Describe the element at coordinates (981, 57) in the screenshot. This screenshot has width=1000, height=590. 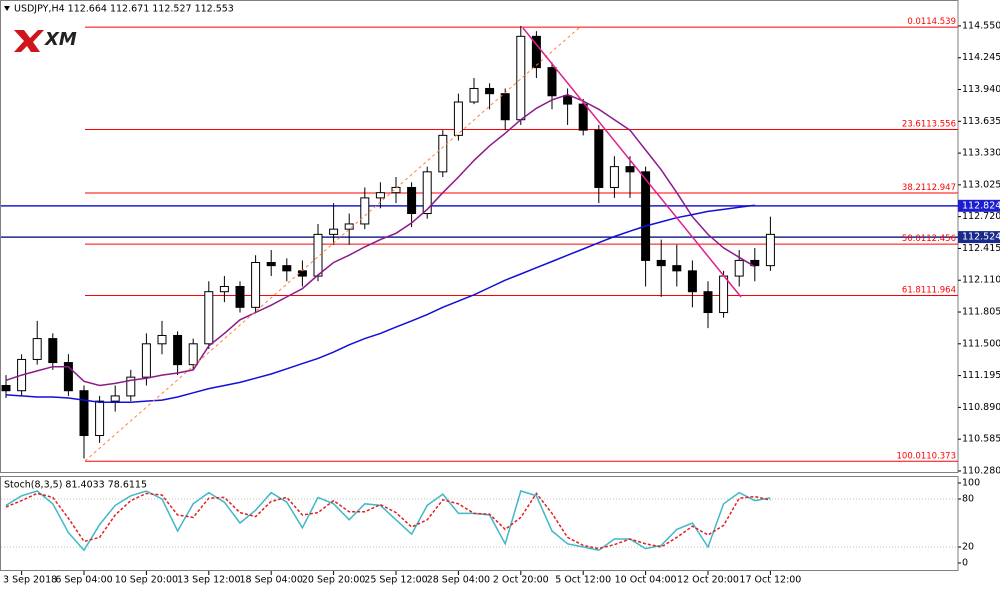
I see `y-tick-label: 114.245` at that location.